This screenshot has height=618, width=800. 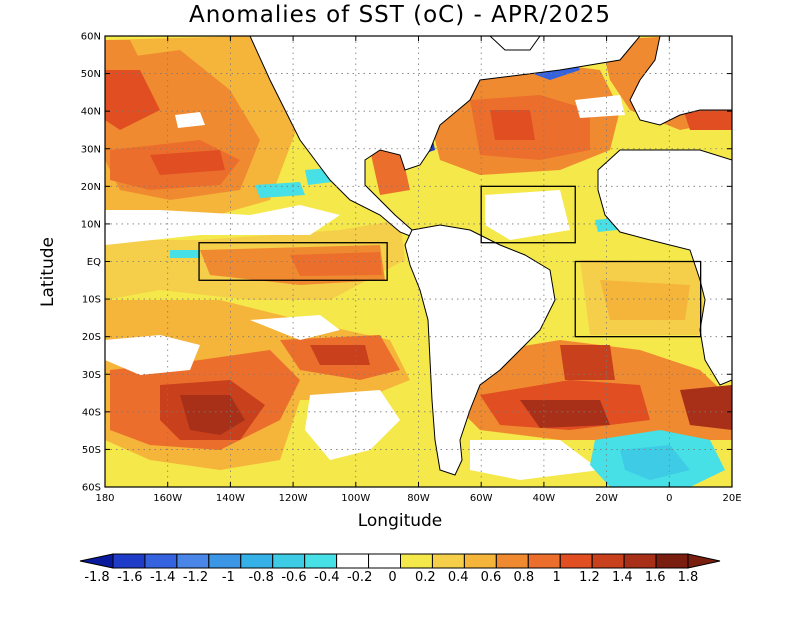 I want to click on colorbar-label: -0.8, so click(x=260, y=577).